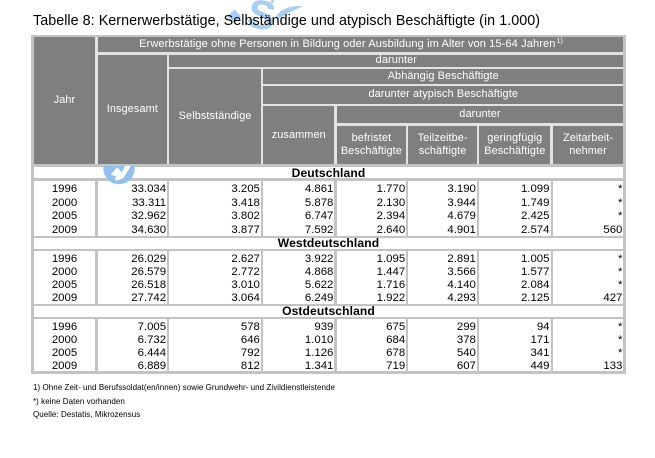 This screenshot has width=655, height=458. I want to click on table-cell-value: 607, so click(466, 365).